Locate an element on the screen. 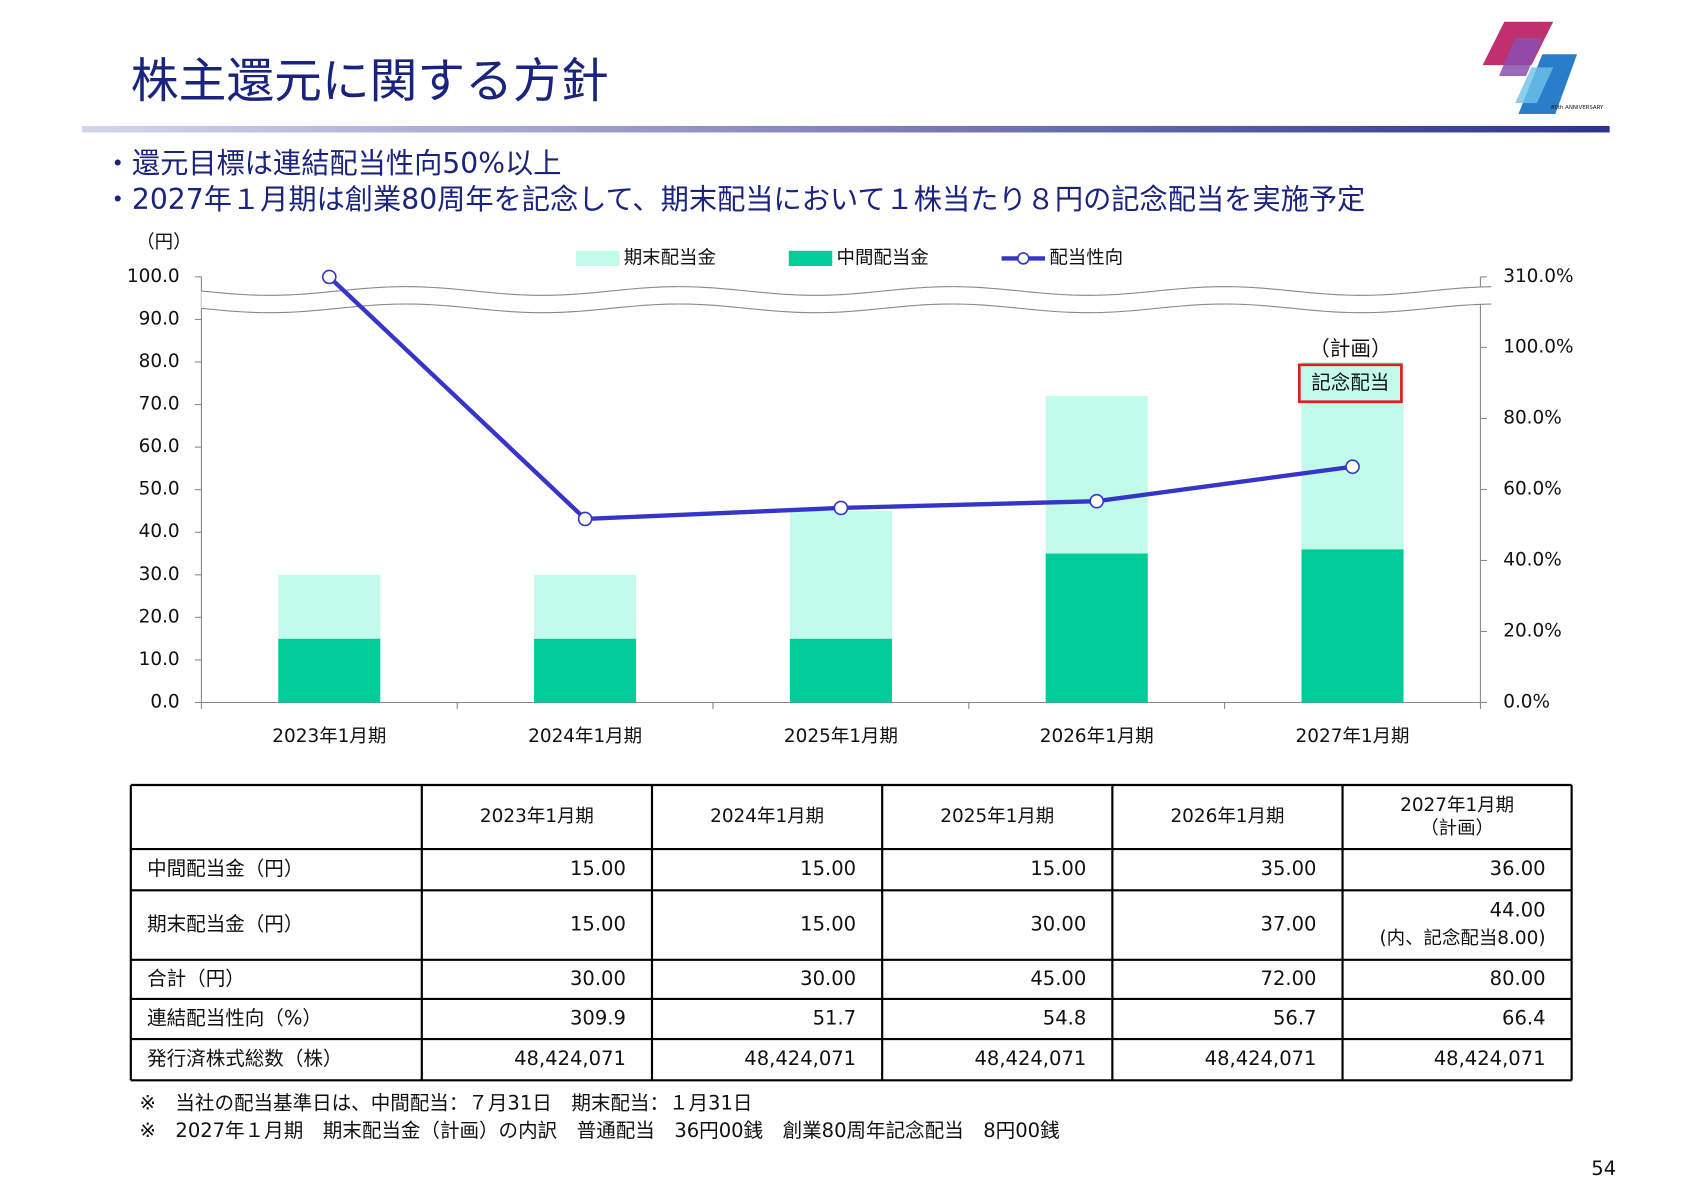  row-label: 期末配当金（円） is located at coordinates (225, 924).